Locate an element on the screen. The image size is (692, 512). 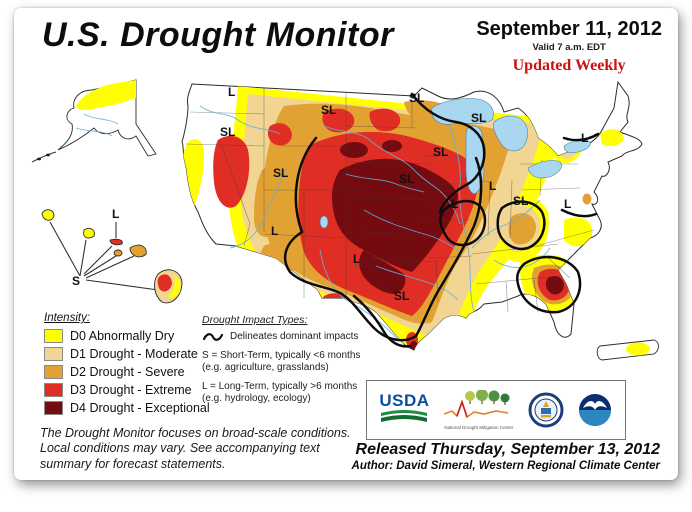
legend-swatch-d1 is located at coordinates (53, 354).